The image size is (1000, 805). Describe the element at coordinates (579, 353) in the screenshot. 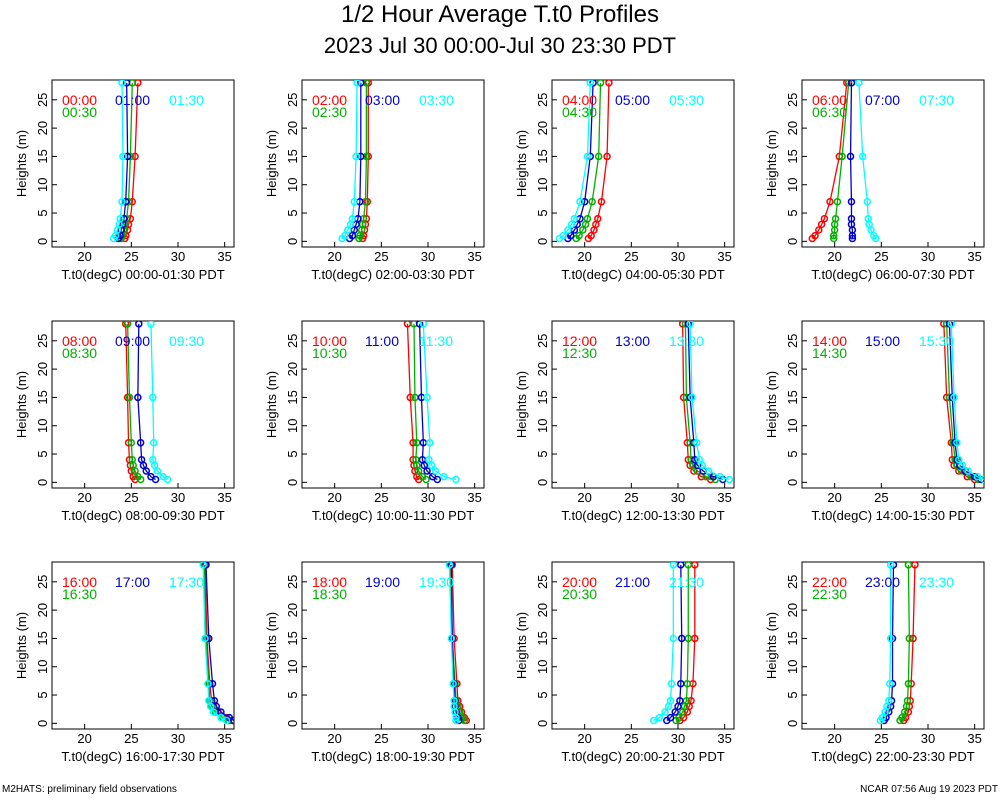

I see `legend-entry: 12:30` at that location.